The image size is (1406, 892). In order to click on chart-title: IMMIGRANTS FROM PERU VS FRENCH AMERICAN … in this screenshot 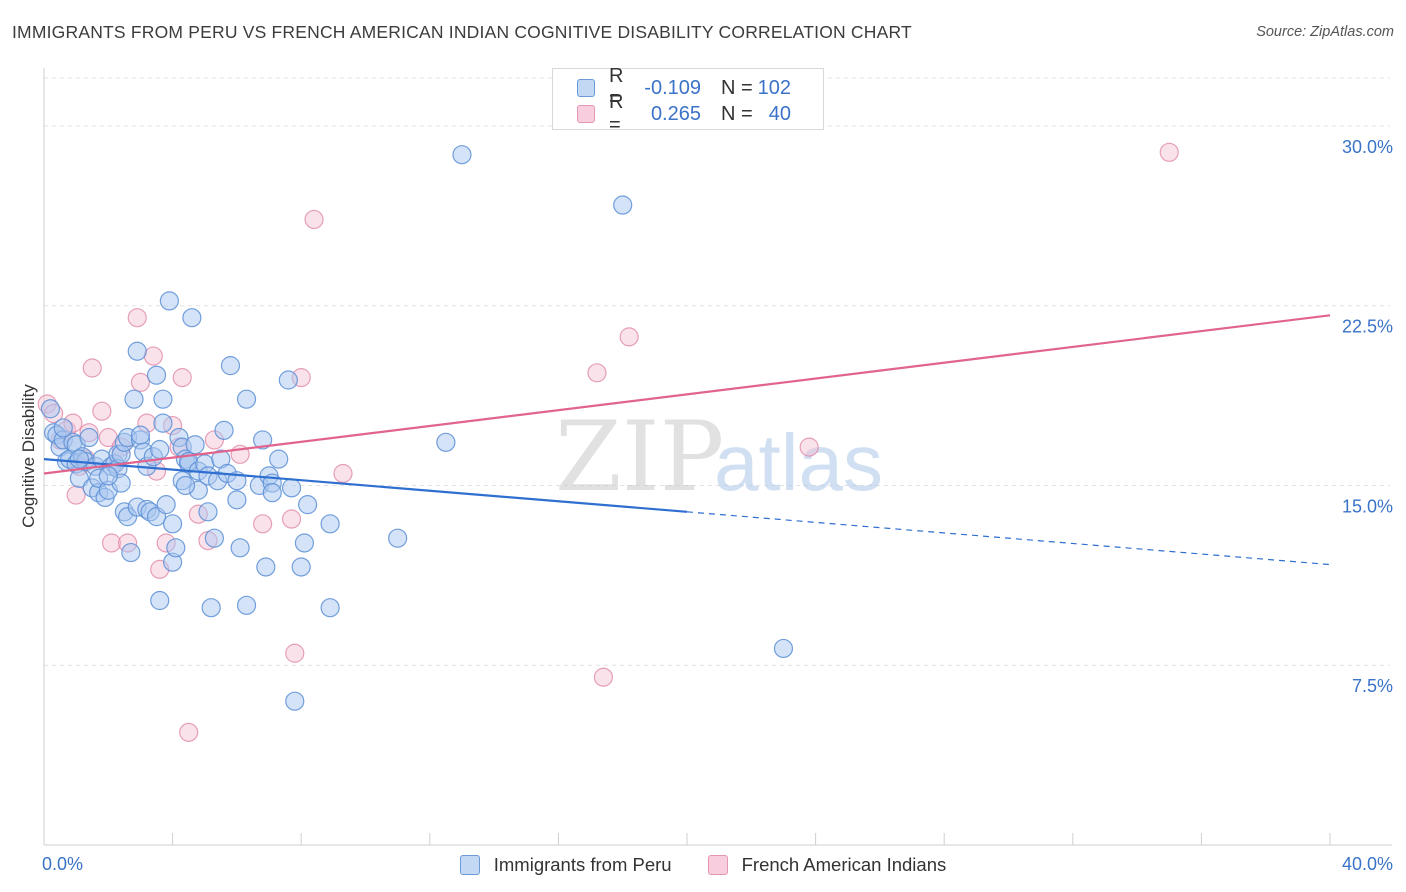, I will do `click(462, 32)`.